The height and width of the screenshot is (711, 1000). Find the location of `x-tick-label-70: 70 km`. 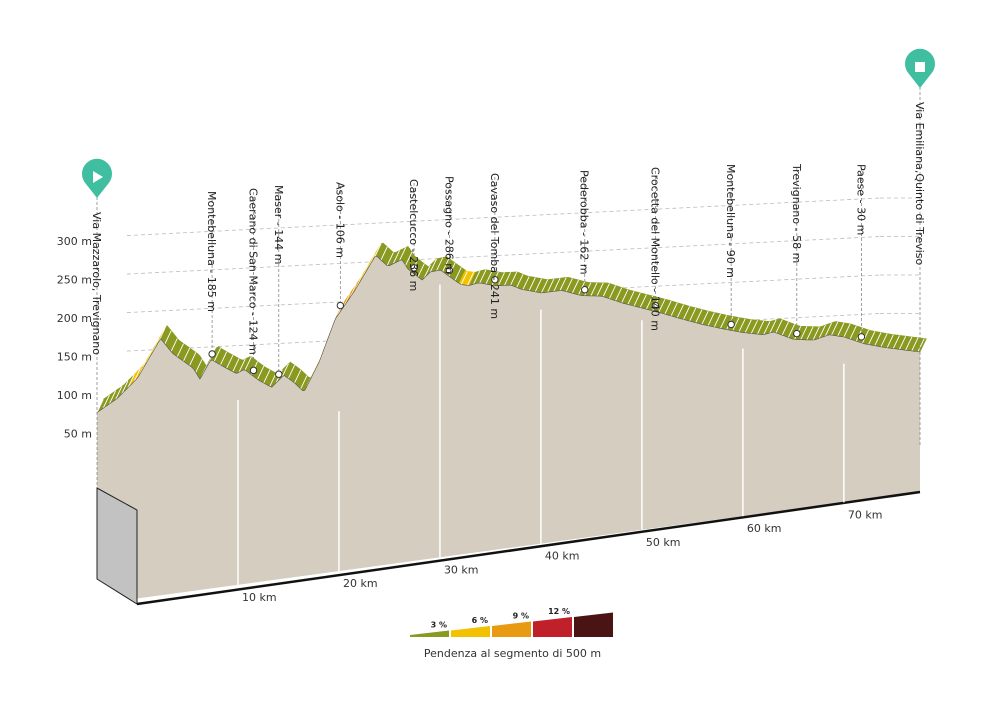

x-tick-label-70: 70 km is located at coordinates (865, 514).